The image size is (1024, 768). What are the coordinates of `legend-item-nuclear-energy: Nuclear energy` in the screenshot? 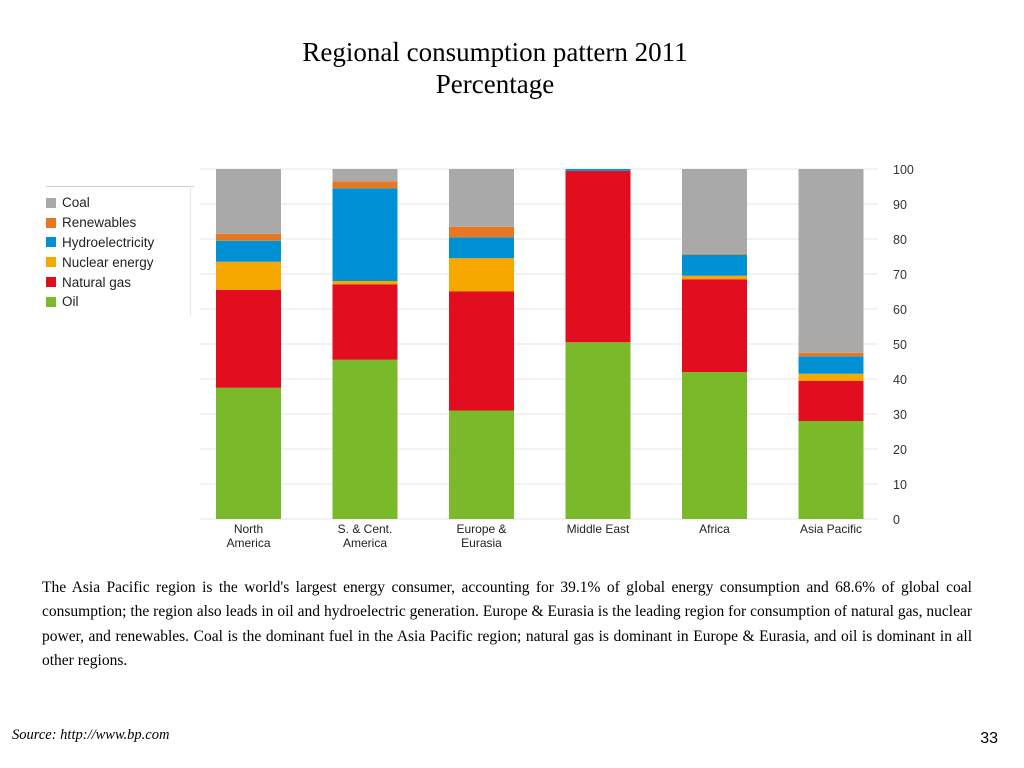 It's located at (120, 262).